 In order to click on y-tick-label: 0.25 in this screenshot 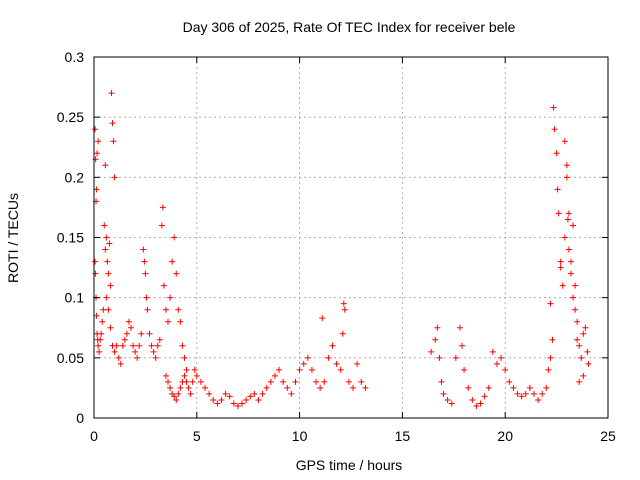, I will do `click(70, 117)`.